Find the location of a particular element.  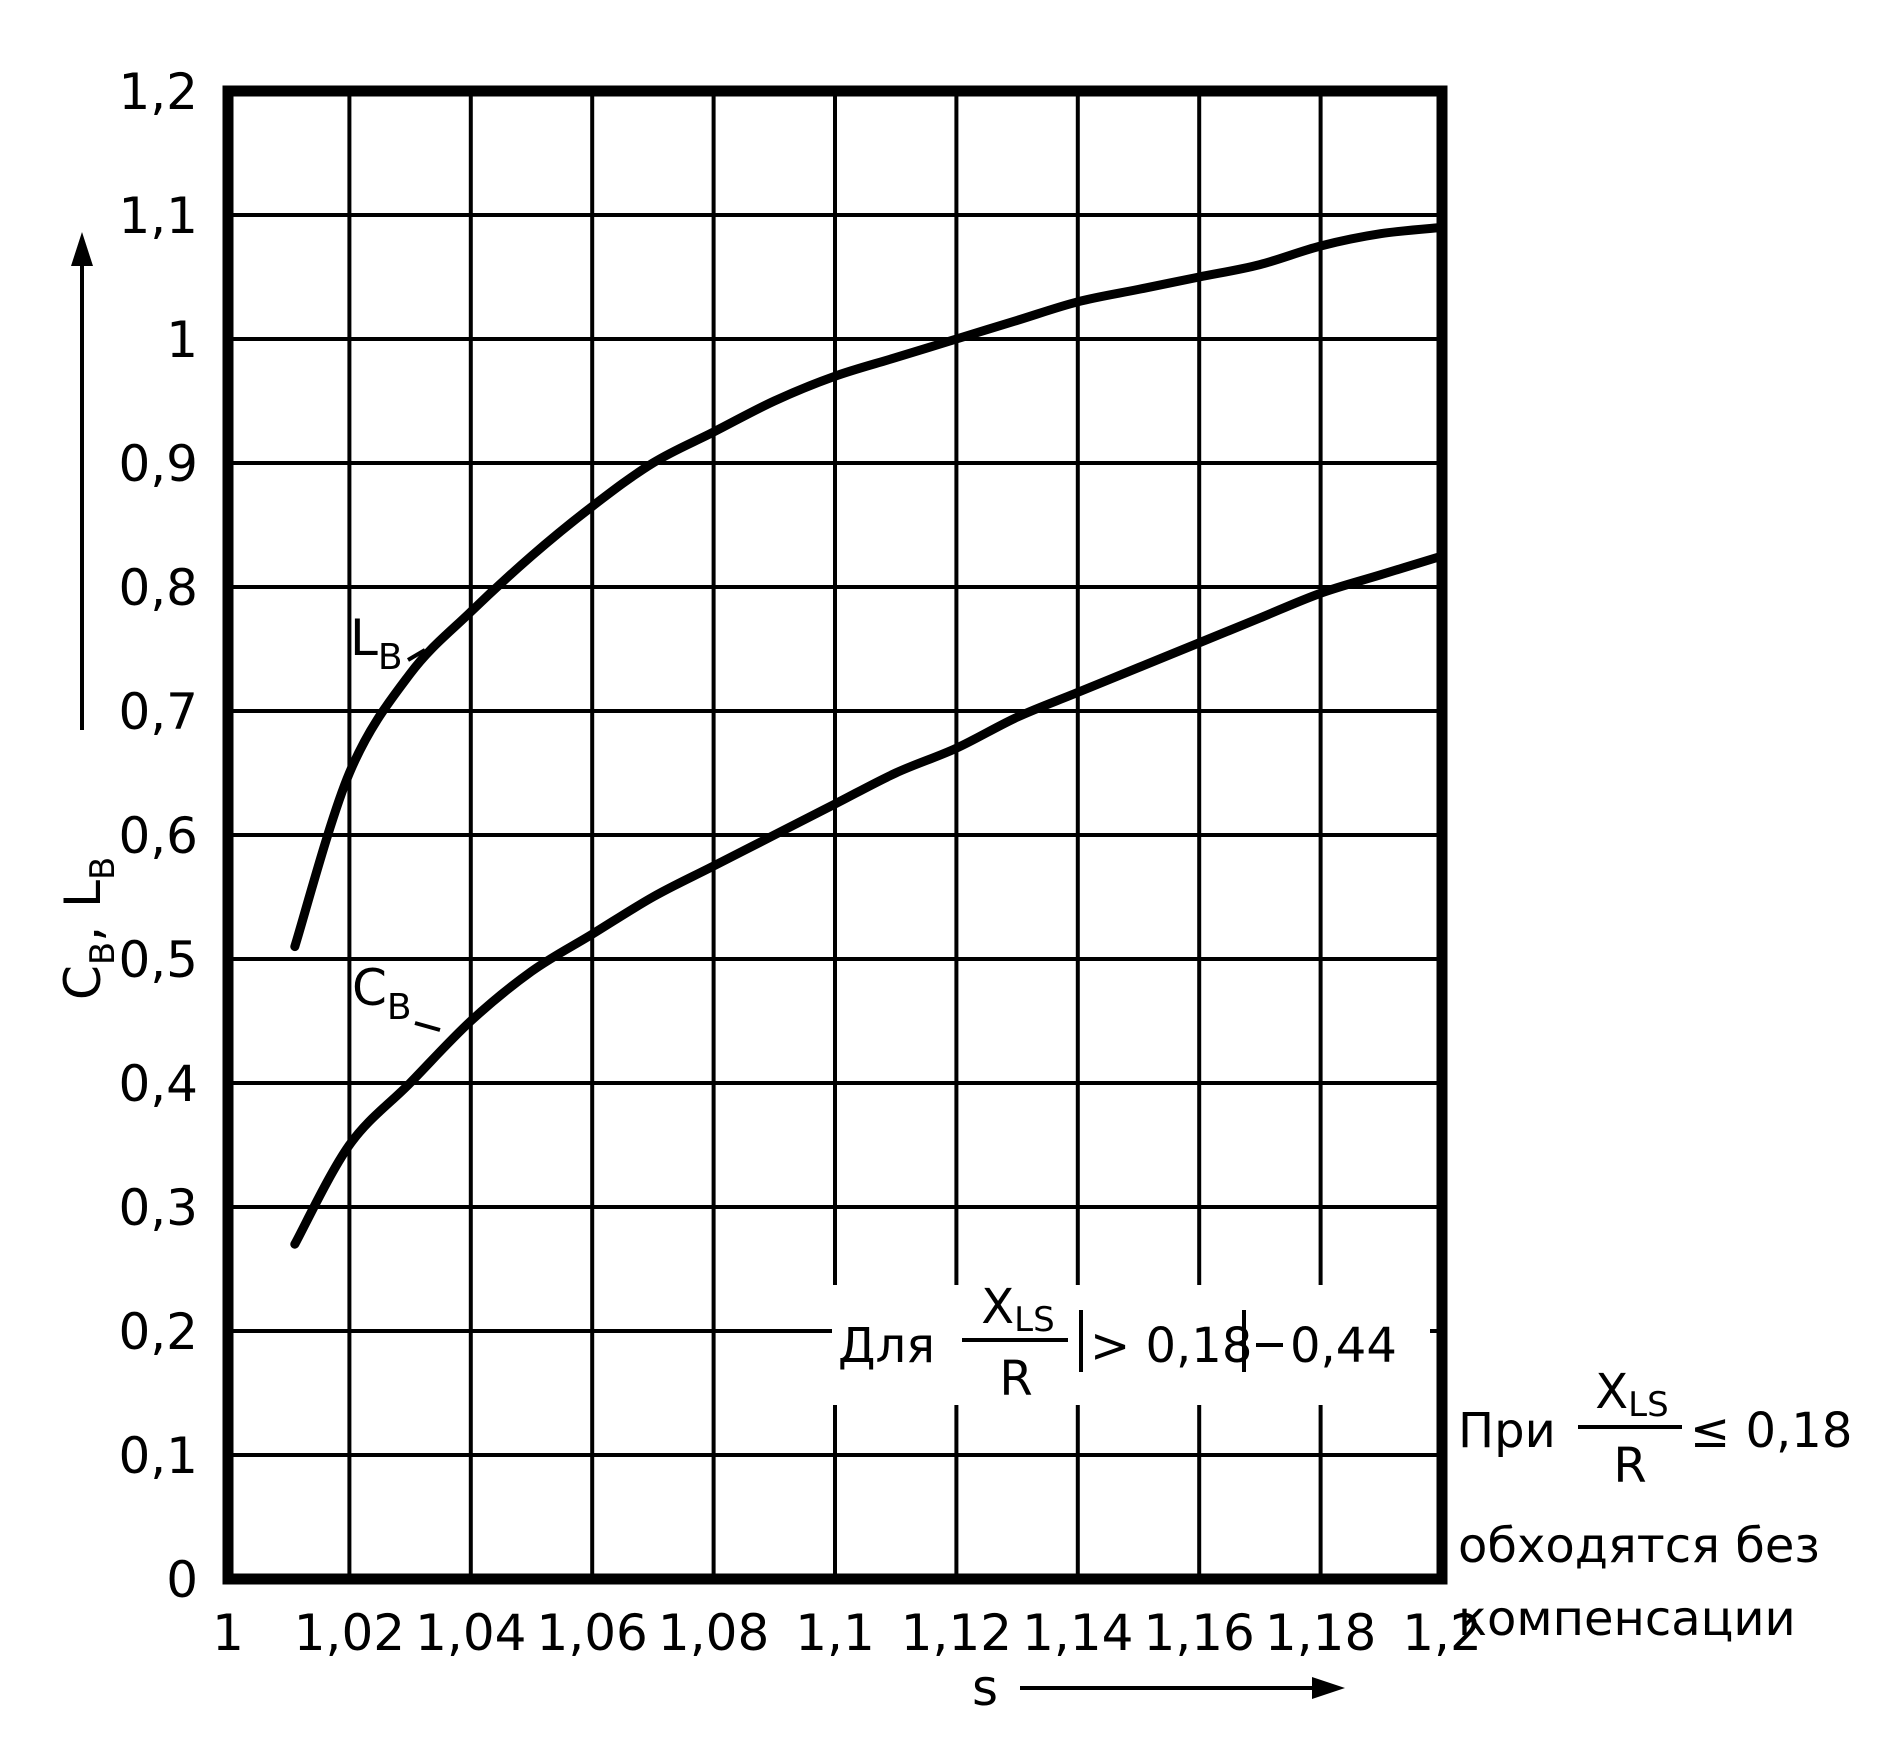

y-axis-label: CB,LB is located at coordinates (88, 928).